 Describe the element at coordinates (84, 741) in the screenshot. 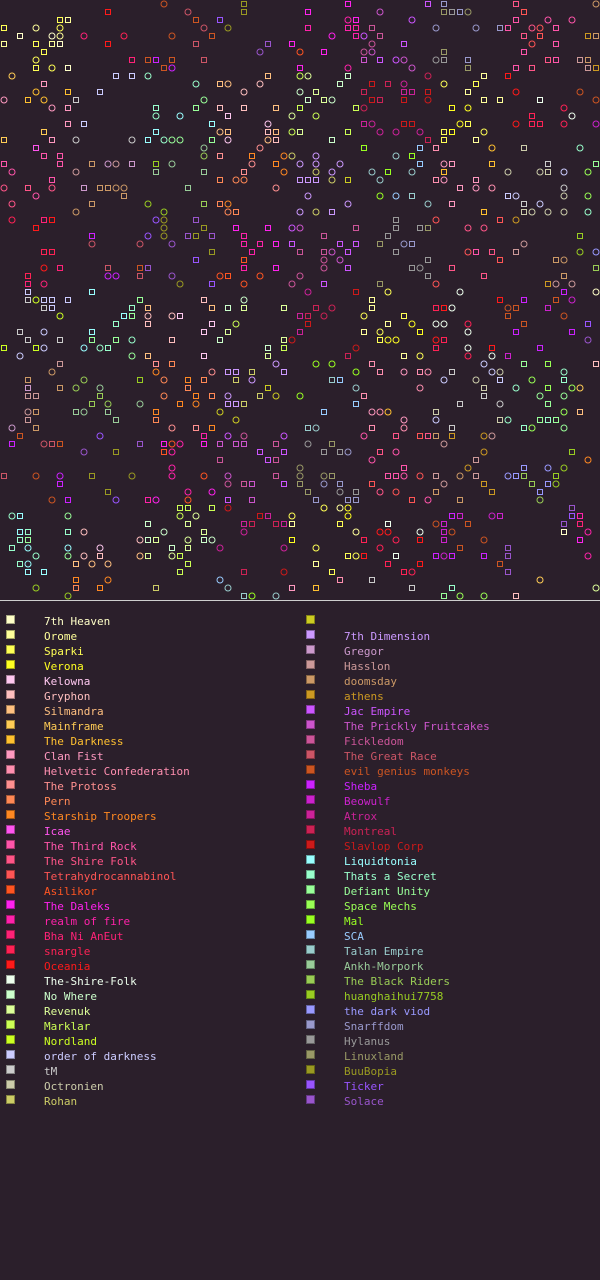

I see `player-name: The Darkness` at that location.